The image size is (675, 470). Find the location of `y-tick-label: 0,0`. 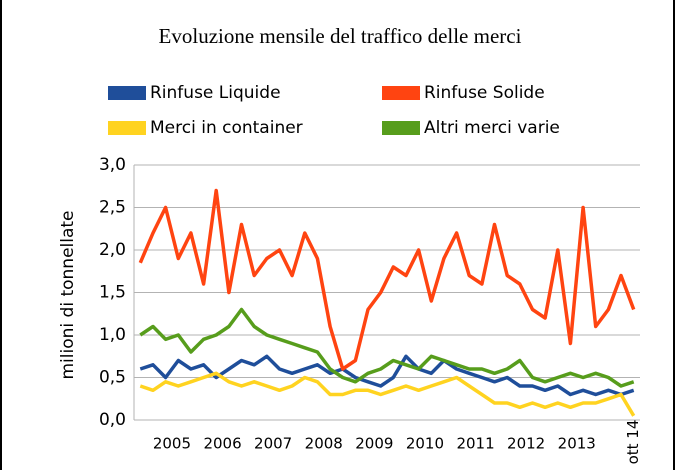

y-tick-label: 0,0 is located at coordinates (112, 420).